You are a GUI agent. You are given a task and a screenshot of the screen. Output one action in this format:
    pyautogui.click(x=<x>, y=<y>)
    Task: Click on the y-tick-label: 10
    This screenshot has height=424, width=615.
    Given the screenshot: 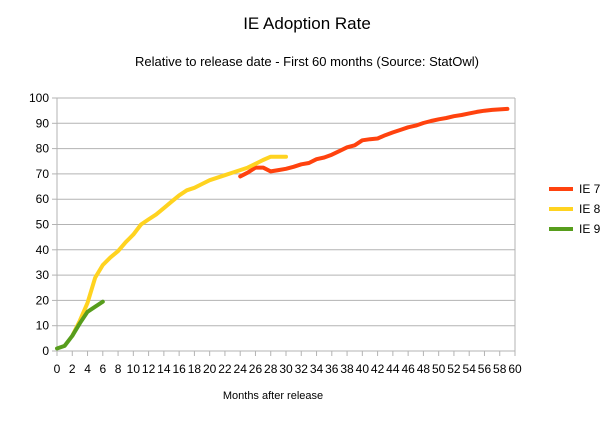 What is the action you would take?
    pyautogui.click(x=43, y=326)
    